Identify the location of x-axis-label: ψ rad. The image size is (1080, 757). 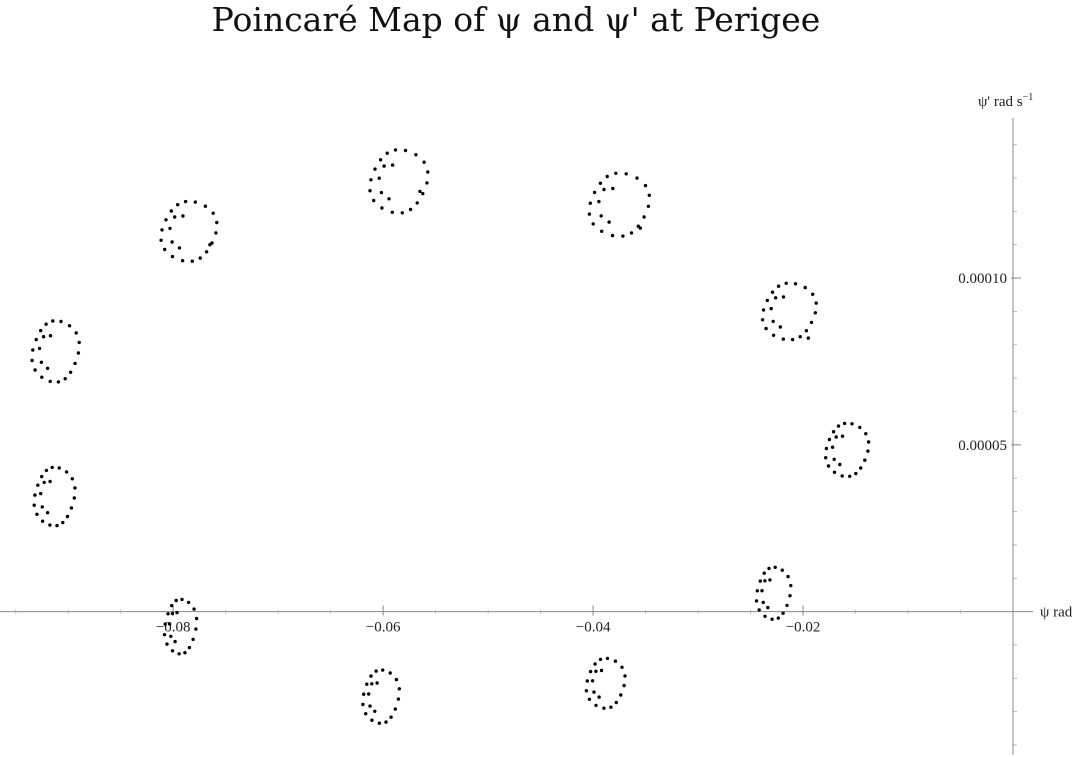
(1056, 613).